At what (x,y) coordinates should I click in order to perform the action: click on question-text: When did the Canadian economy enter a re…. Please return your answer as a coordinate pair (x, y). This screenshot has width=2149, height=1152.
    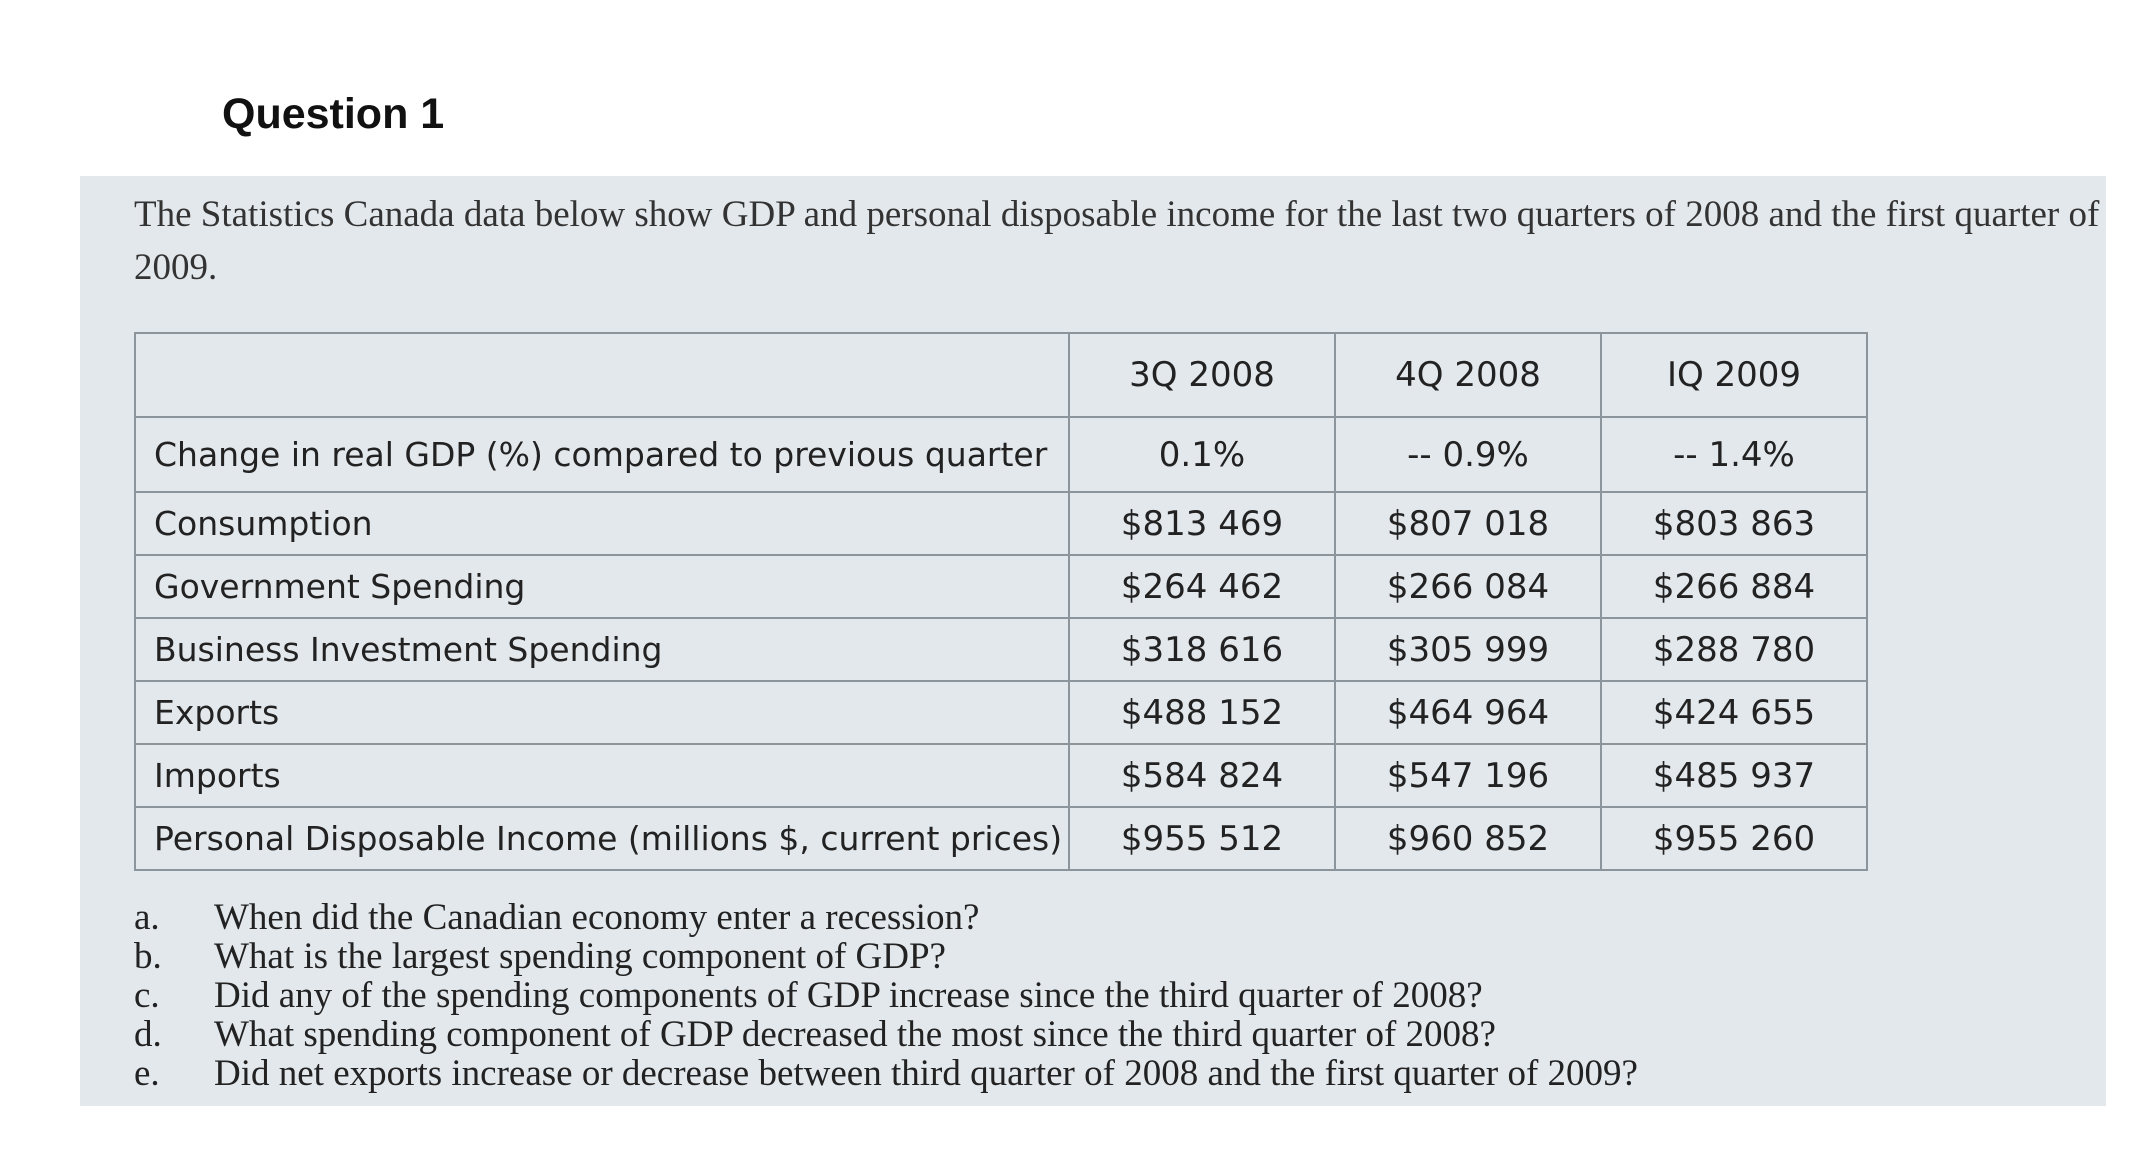
    Looking at the image, I should click on (597, 917).